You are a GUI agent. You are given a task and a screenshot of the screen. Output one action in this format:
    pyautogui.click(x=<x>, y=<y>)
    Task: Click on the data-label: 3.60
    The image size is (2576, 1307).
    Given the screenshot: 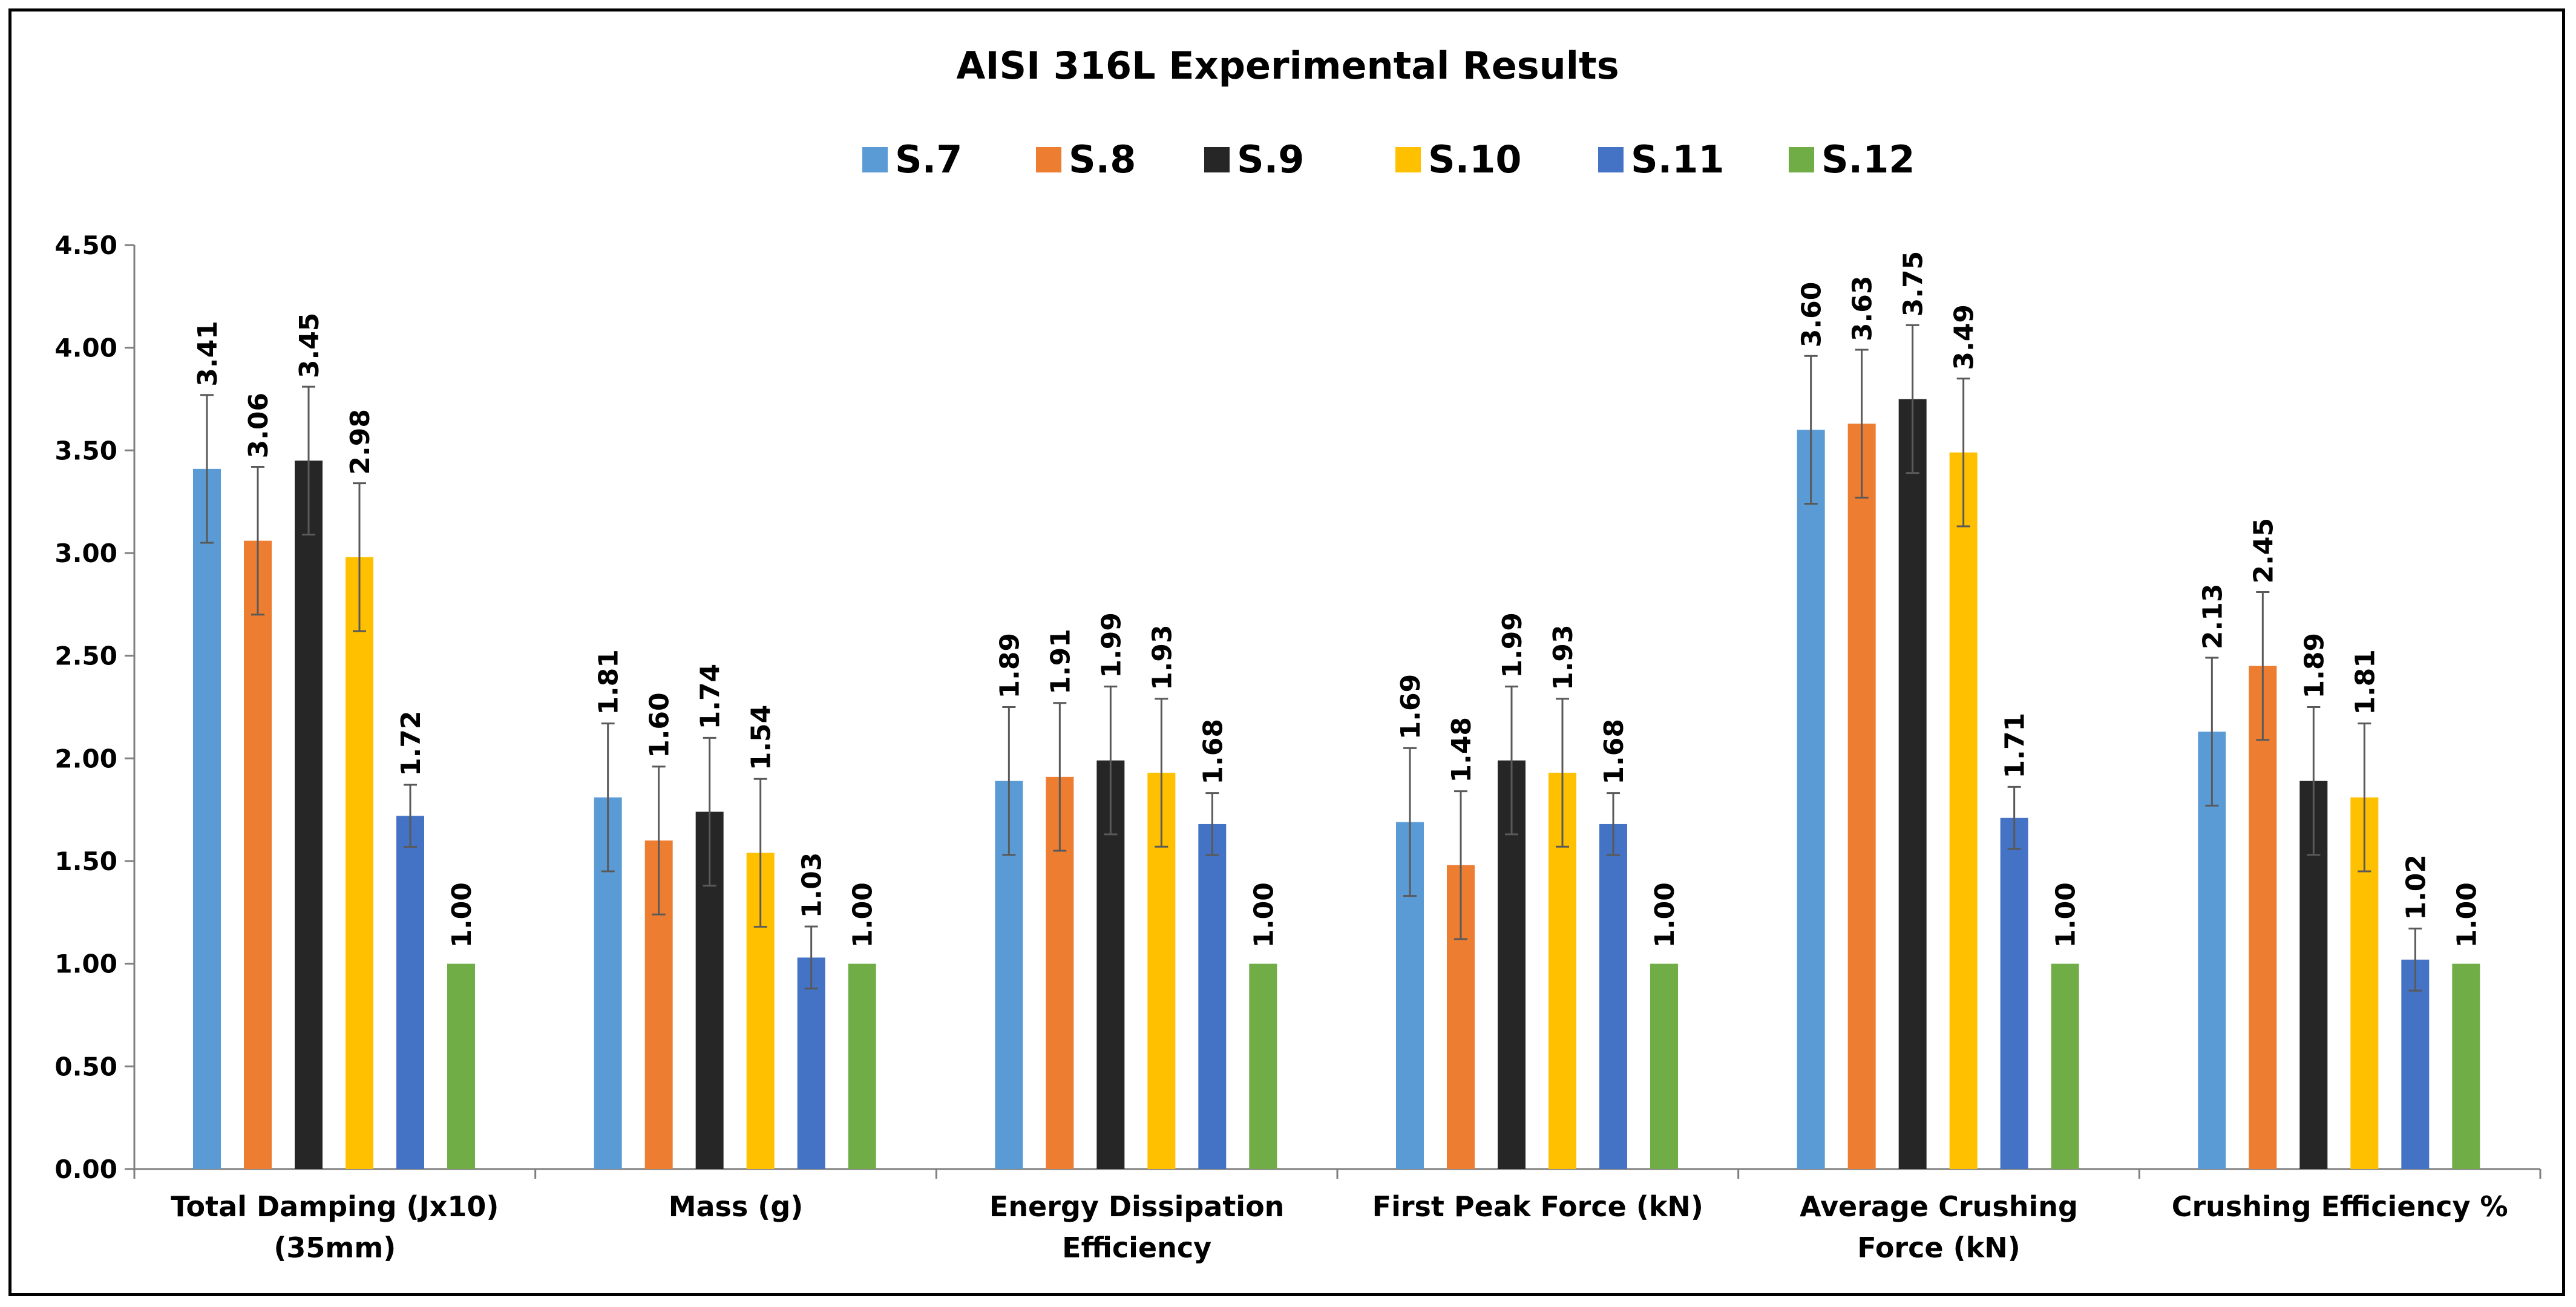 What is the action you would take?
    pyautogui.click(x=1812, y=315)
    